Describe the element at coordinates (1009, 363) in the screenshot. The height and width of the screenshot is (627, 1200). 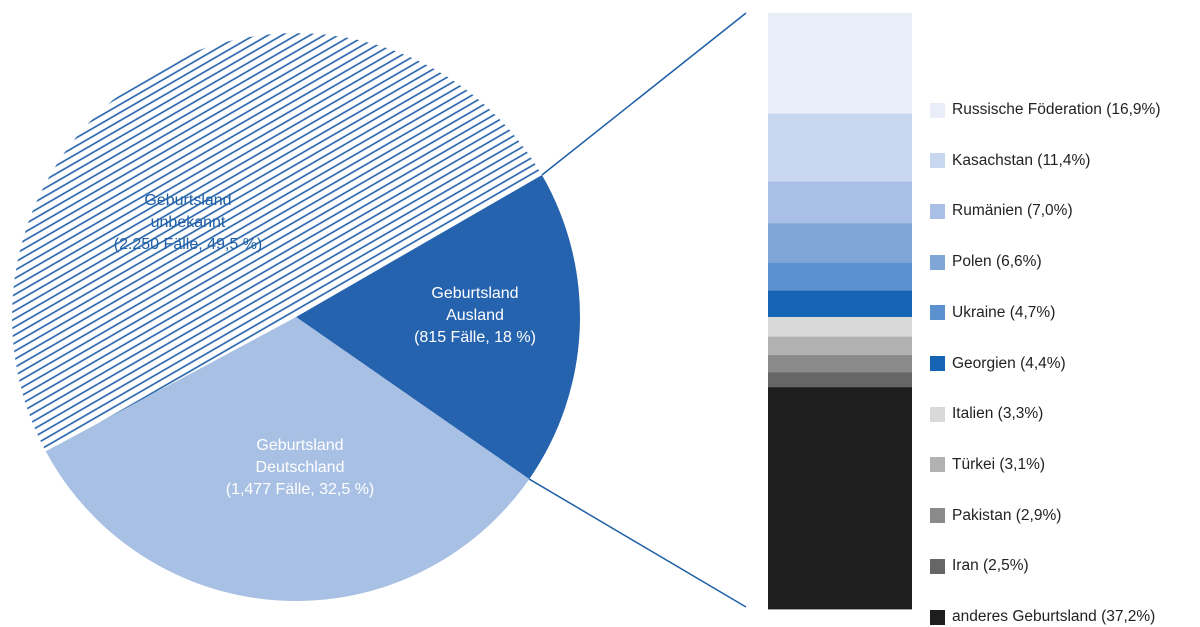
I see `legend-label: Georgien (4,4%)` at that location.